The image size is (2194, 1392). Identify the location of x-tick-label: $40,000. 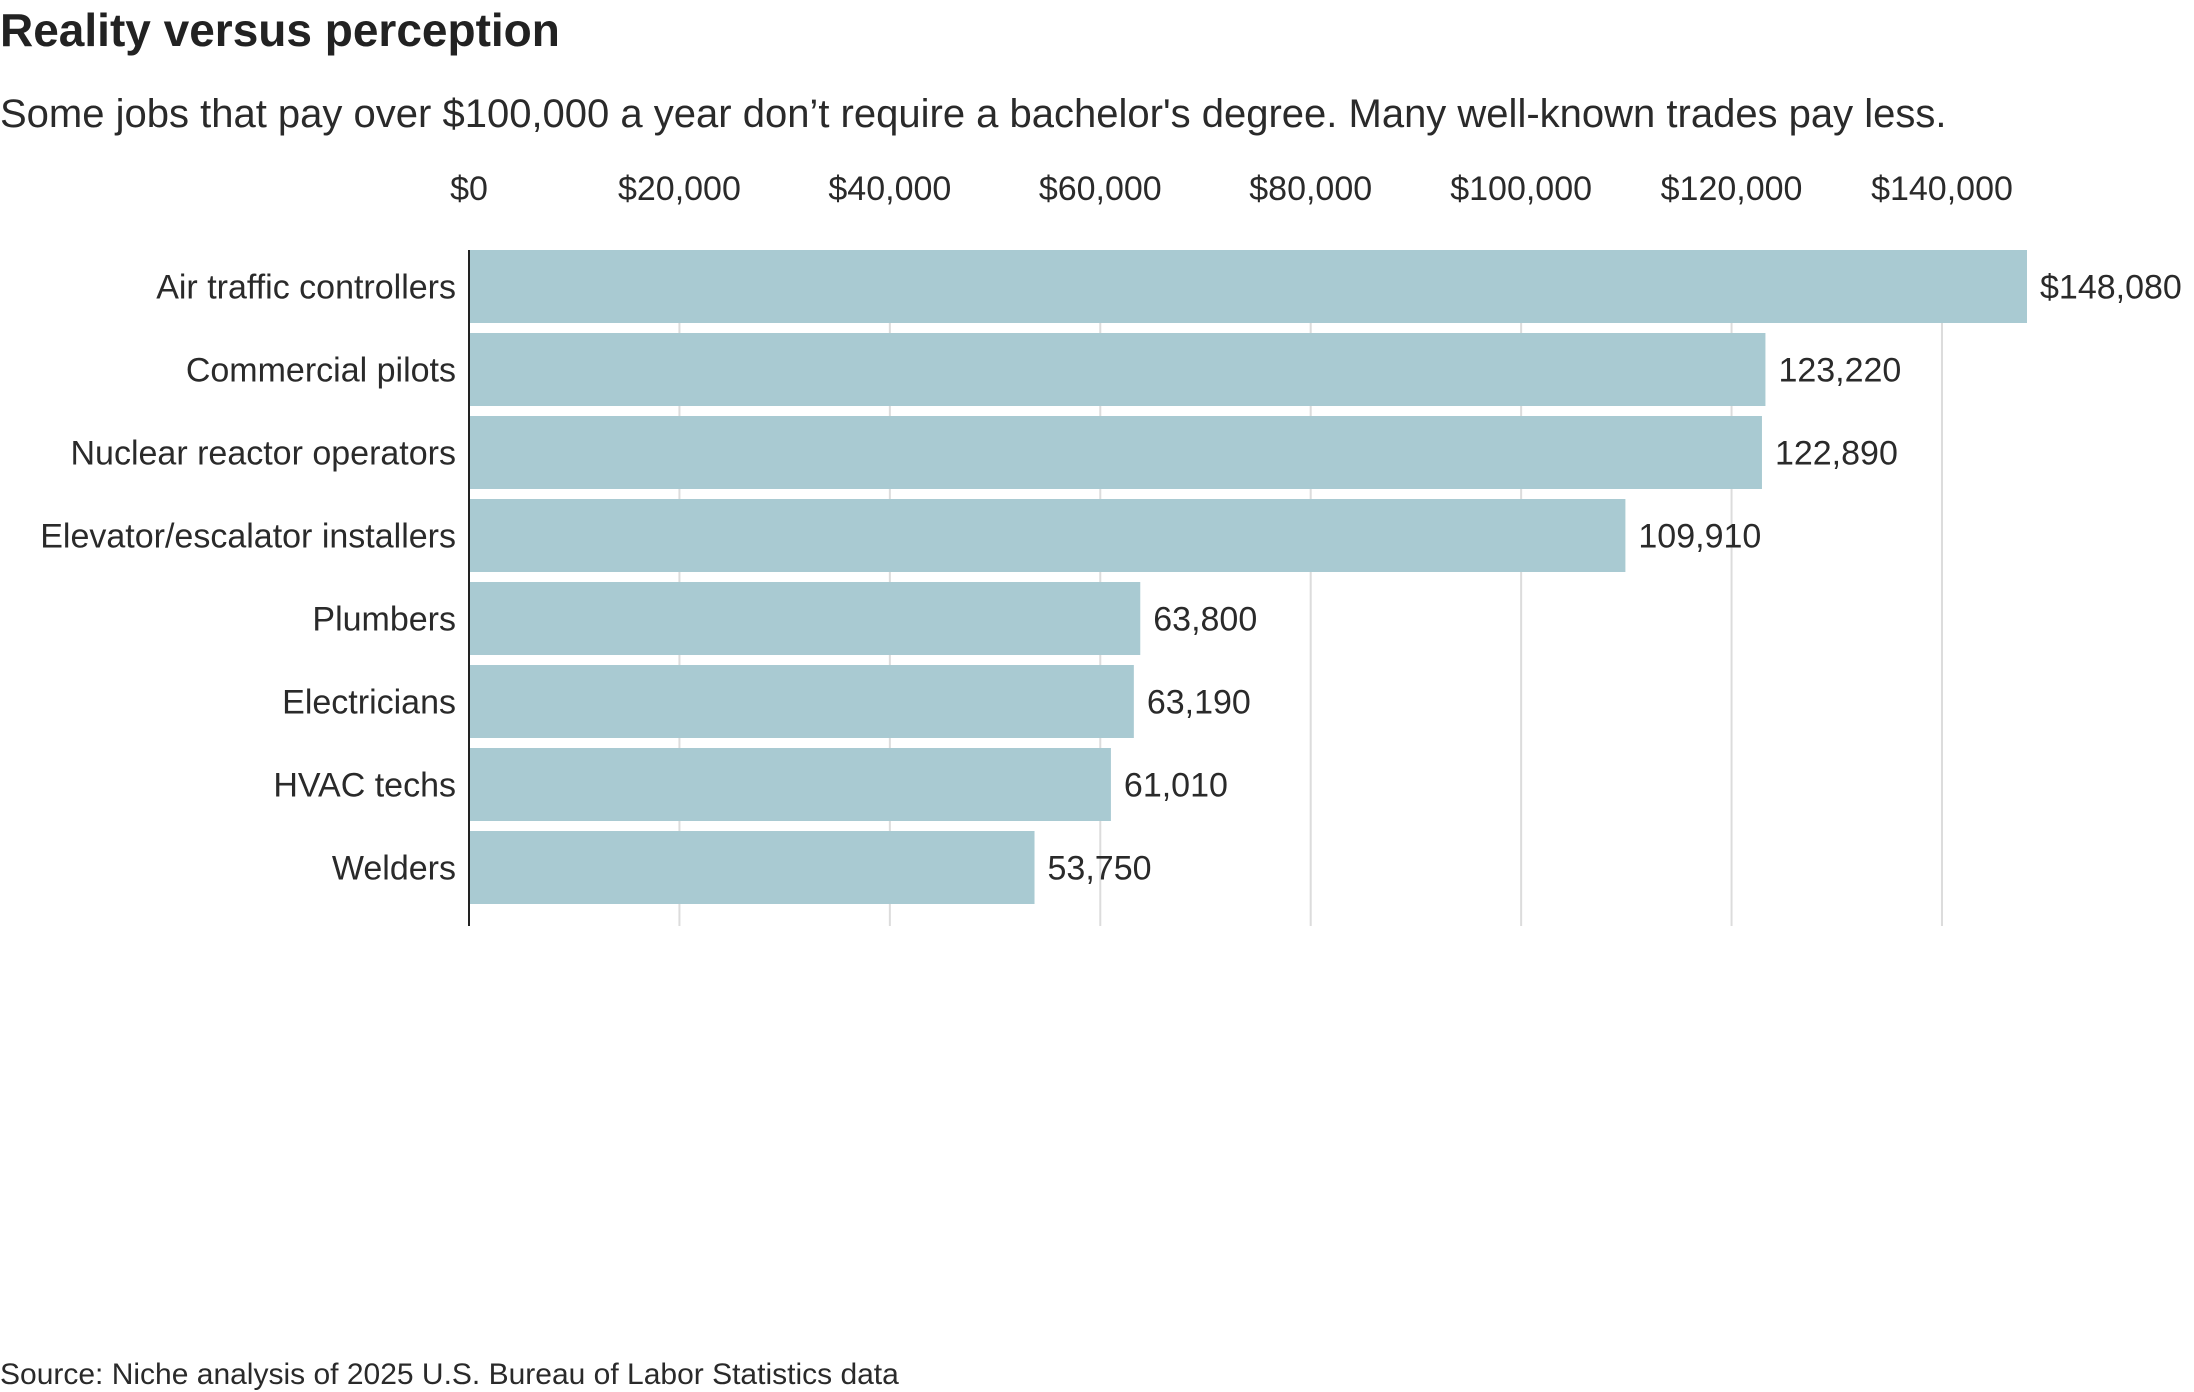
(889, 189).